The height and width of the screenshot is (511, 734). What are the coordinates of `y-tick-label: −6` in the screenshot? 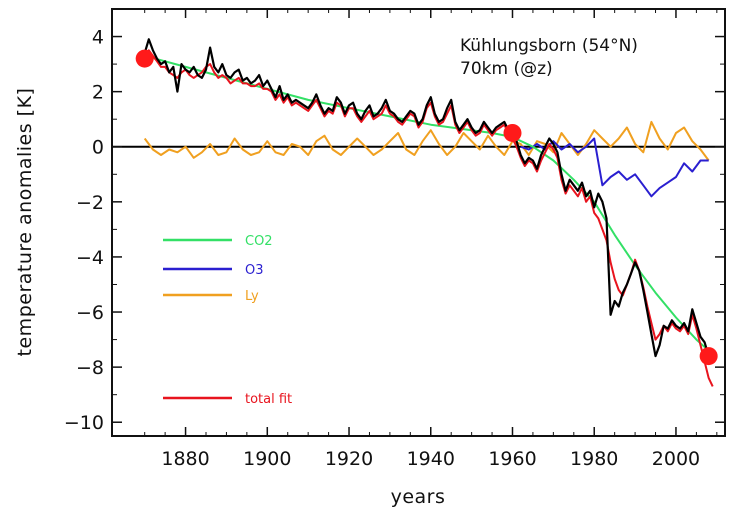 It's located at (90, 313).